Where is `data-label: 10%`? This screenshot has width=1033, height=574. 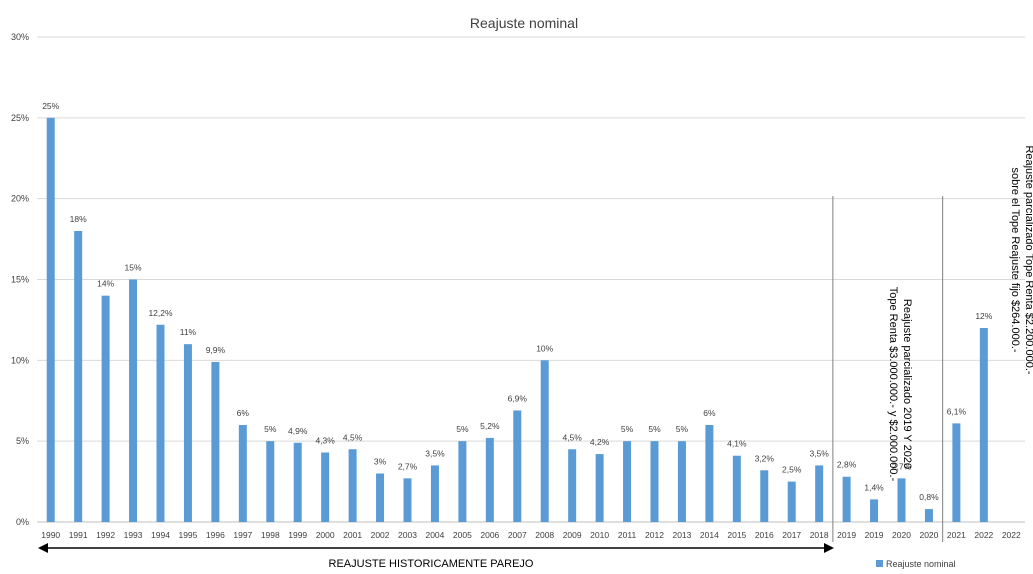
data-label: 10% is located at coordinates (544, 348).